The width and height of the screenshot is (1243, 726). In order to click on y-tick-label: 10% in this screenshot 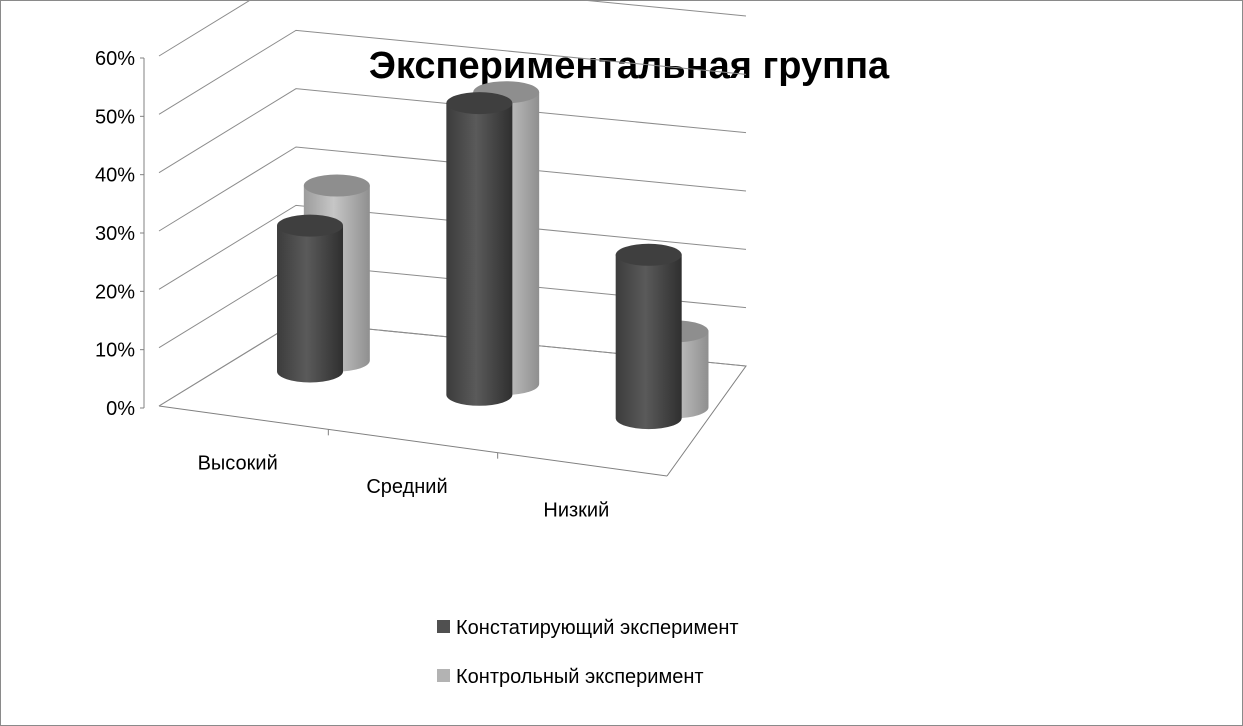, I will do `click(115, 351)`.